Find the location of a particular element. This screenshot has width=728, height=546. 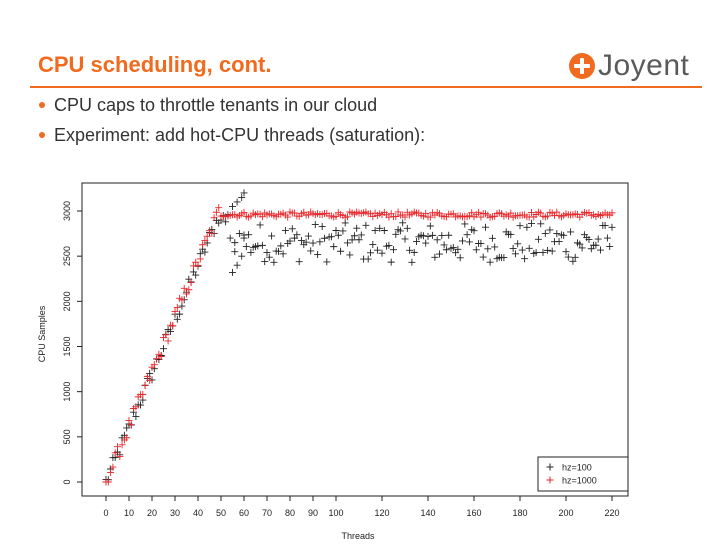

title-divider is located at coordinates (366, 87).